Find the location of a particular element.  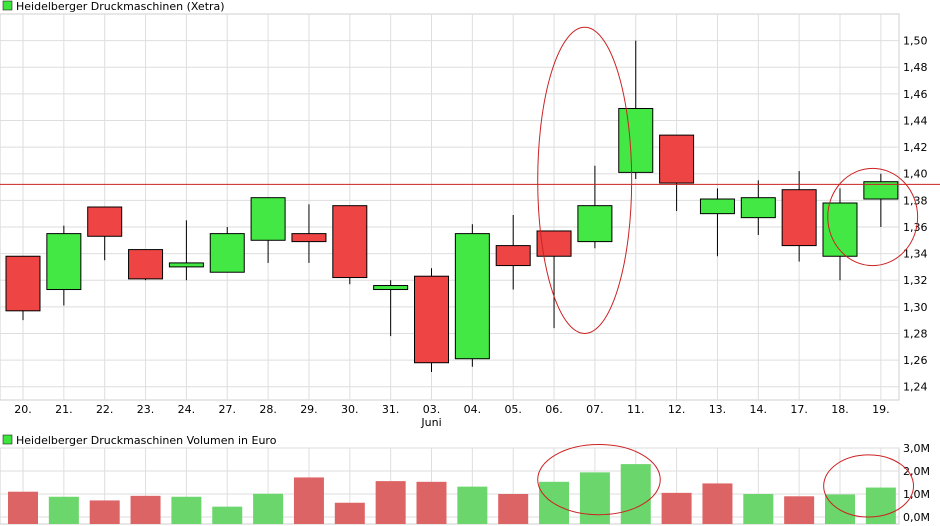

x-tick-label: 14. is located at coordinates (759, 409).